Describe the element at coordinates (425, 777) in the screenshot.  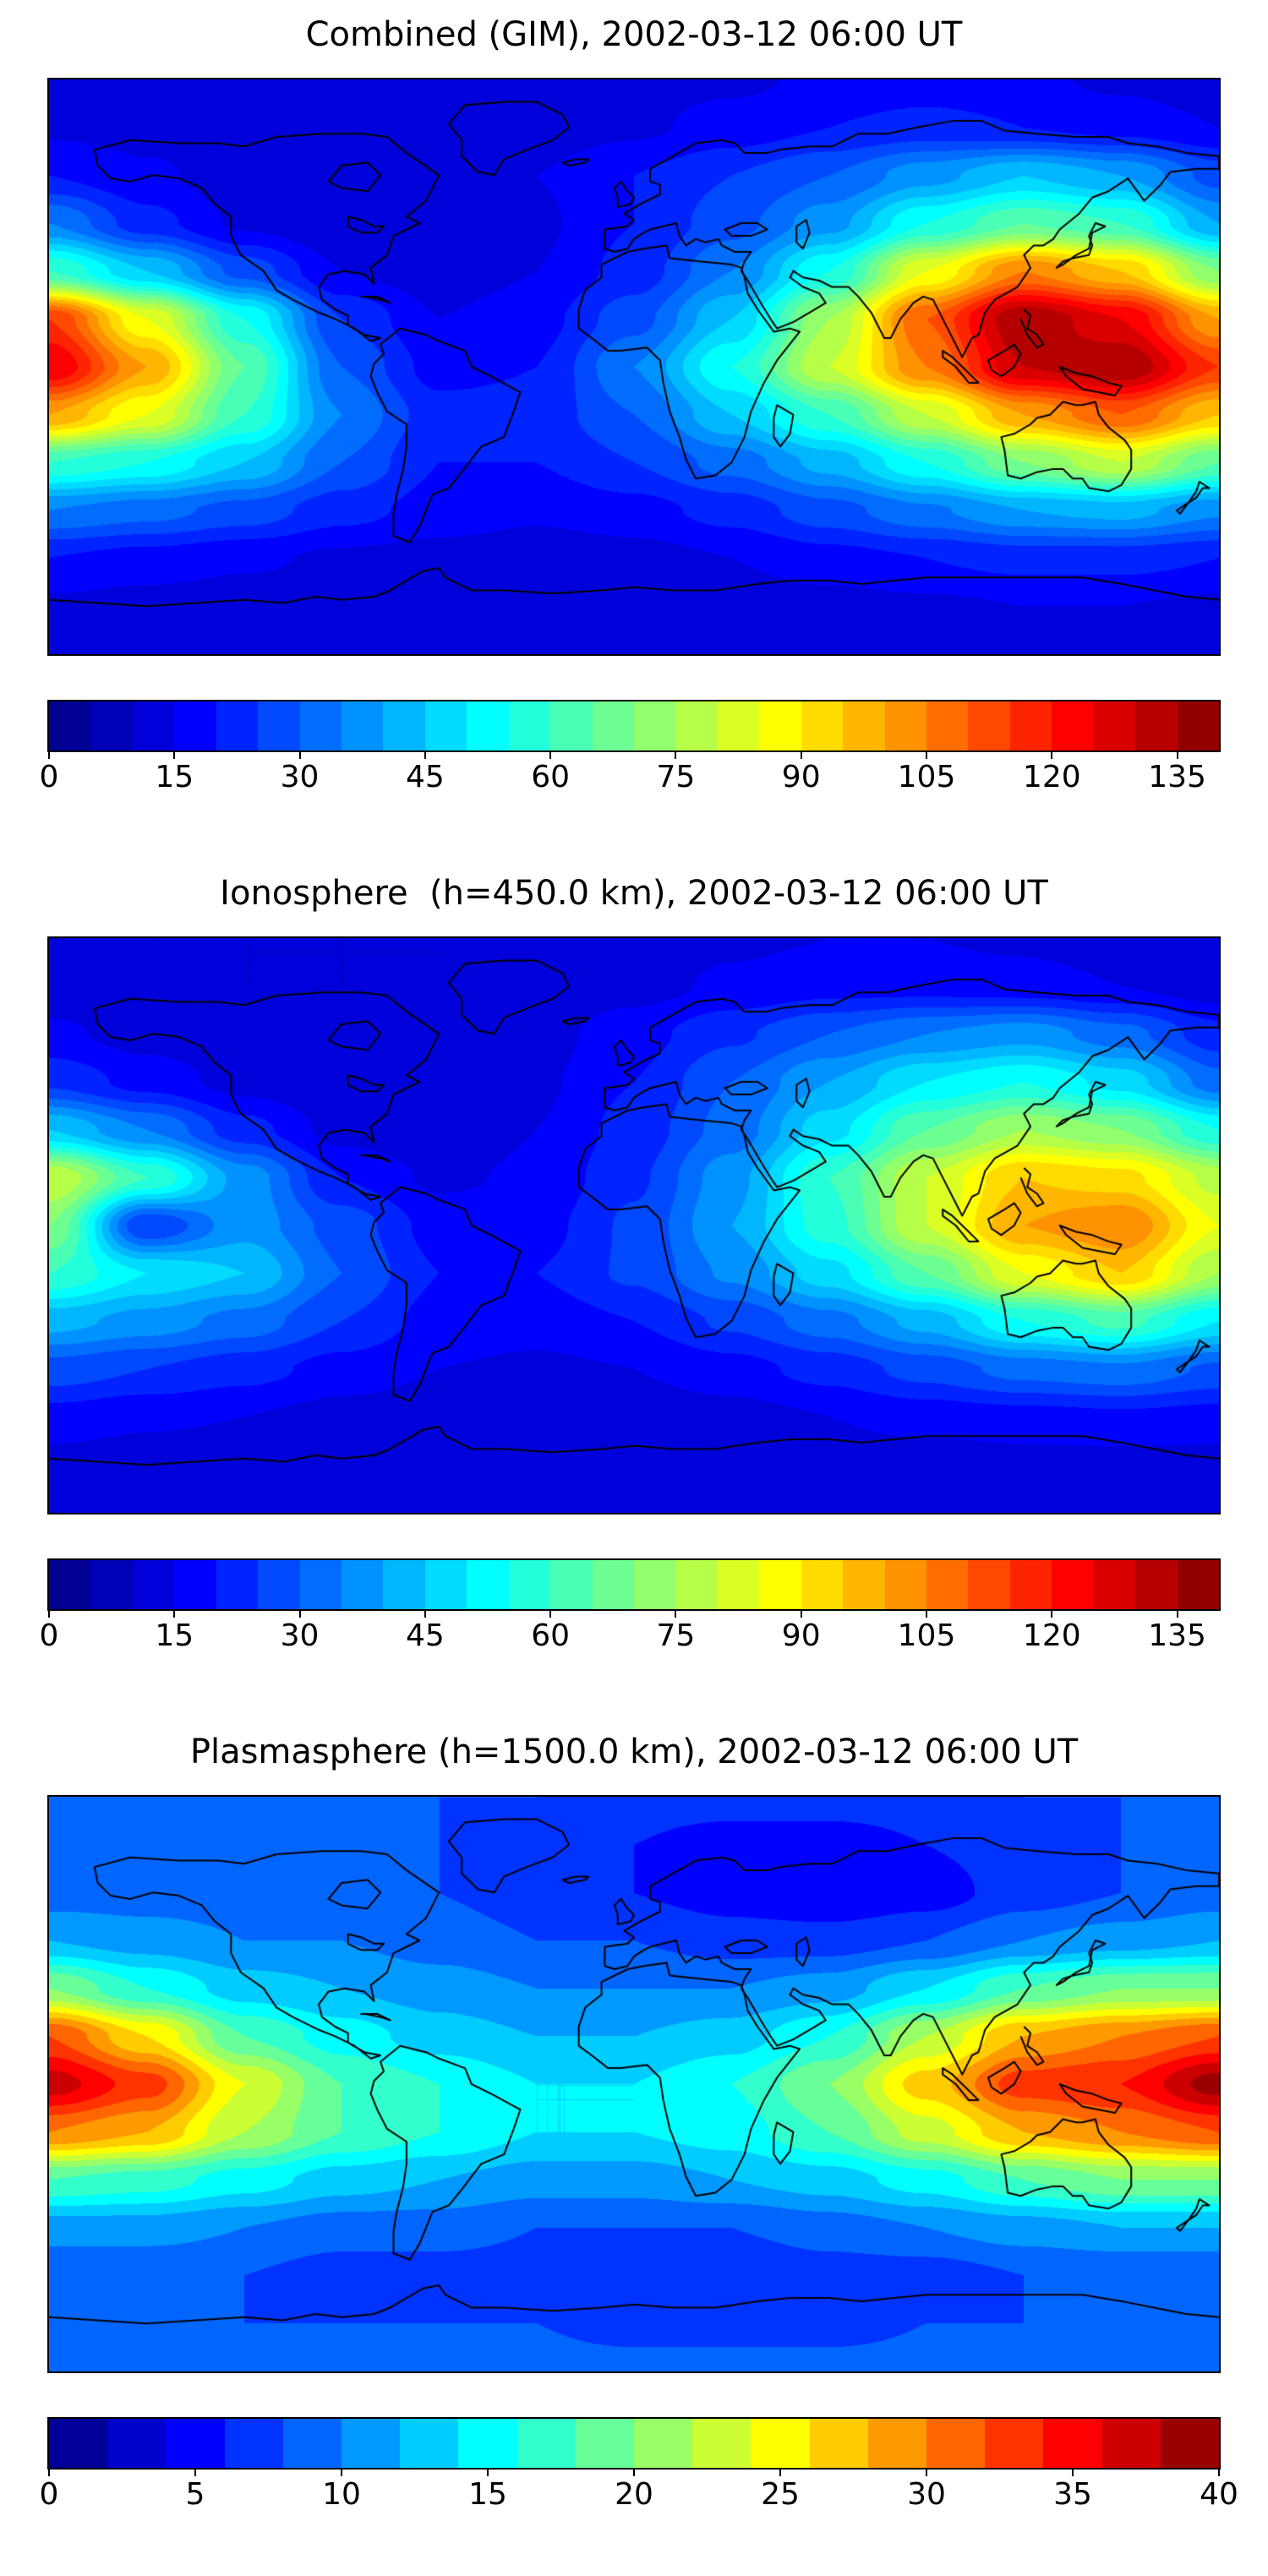
I see `colorbar-tick-label: 45` at that location.